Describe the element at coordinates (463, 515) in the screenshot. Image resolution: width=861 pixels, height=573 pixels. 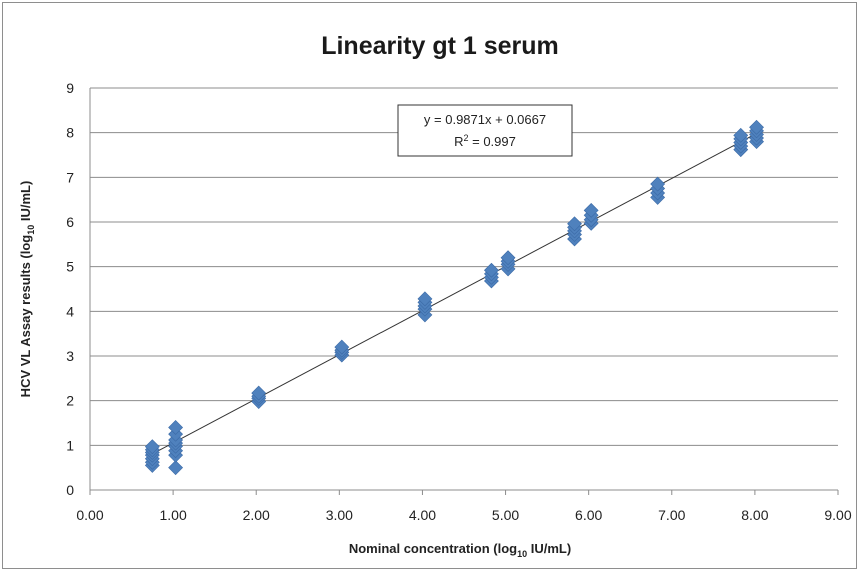
I see `x-tick-labels: 0.00 1.00 2.00 3.00 4.00 5.00 6.00 7.00 8.00 9.00` at that location.